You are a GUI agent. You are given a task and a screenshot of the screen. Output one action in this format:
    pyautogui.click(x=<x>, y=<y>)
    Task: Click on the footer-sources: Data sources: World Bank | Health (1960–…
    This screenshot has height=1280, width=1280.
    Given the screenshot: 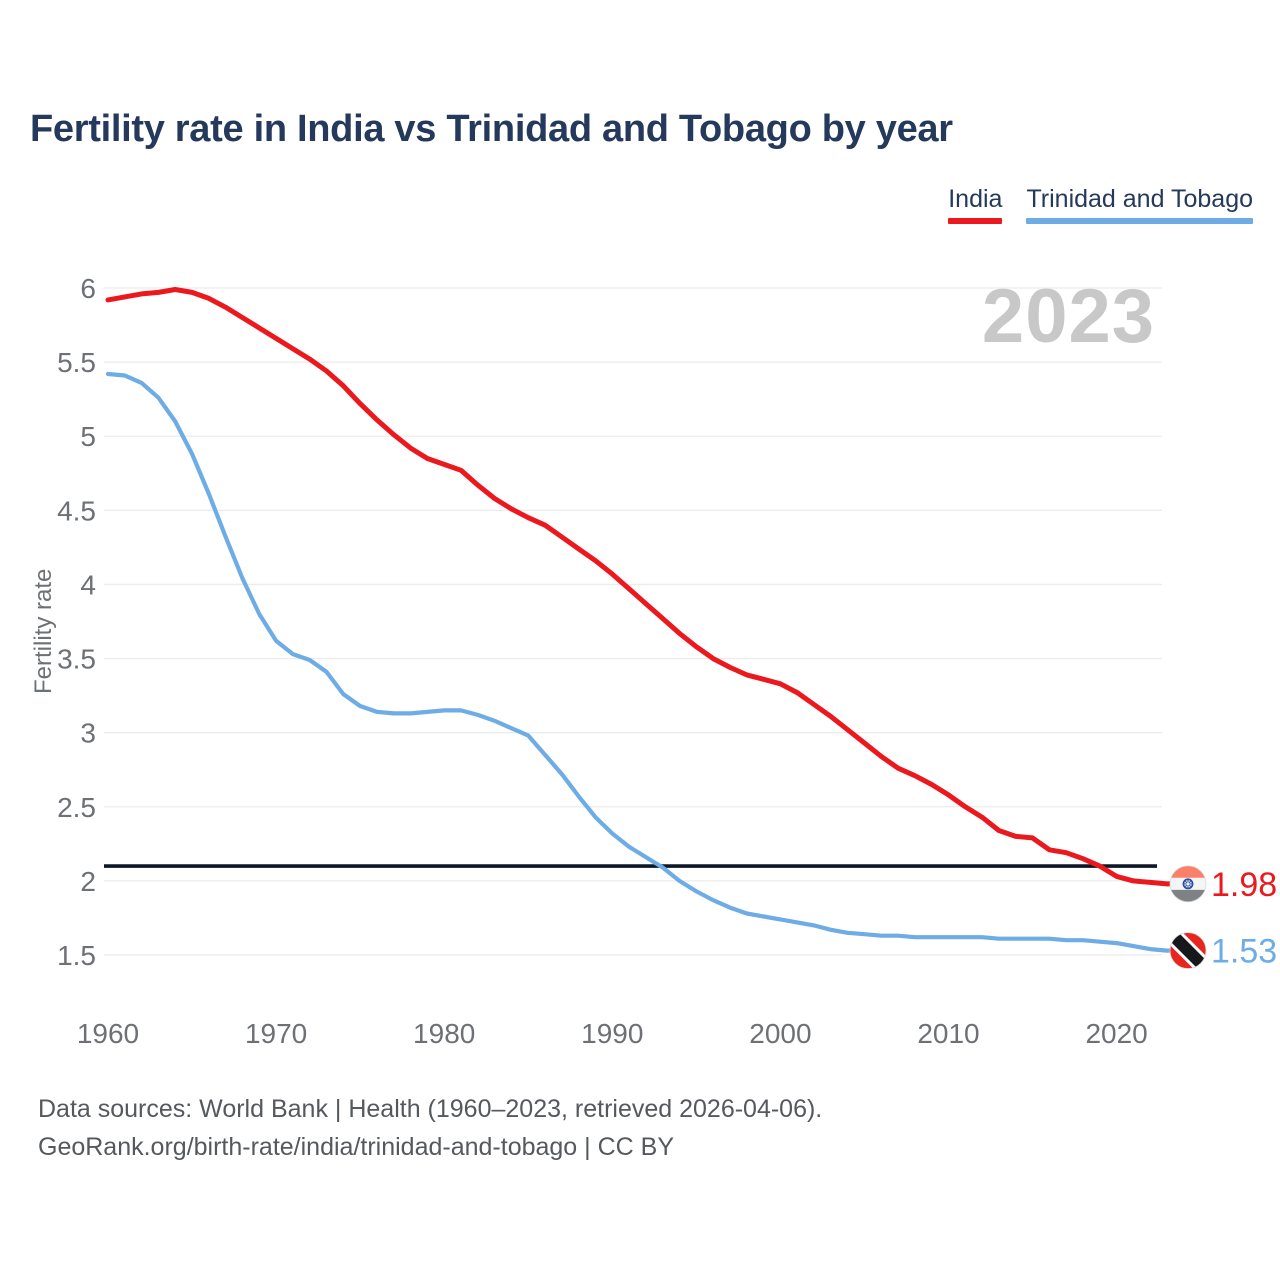 What is the action you would take?
    pyautogui.click(x=430, y=1109)
    